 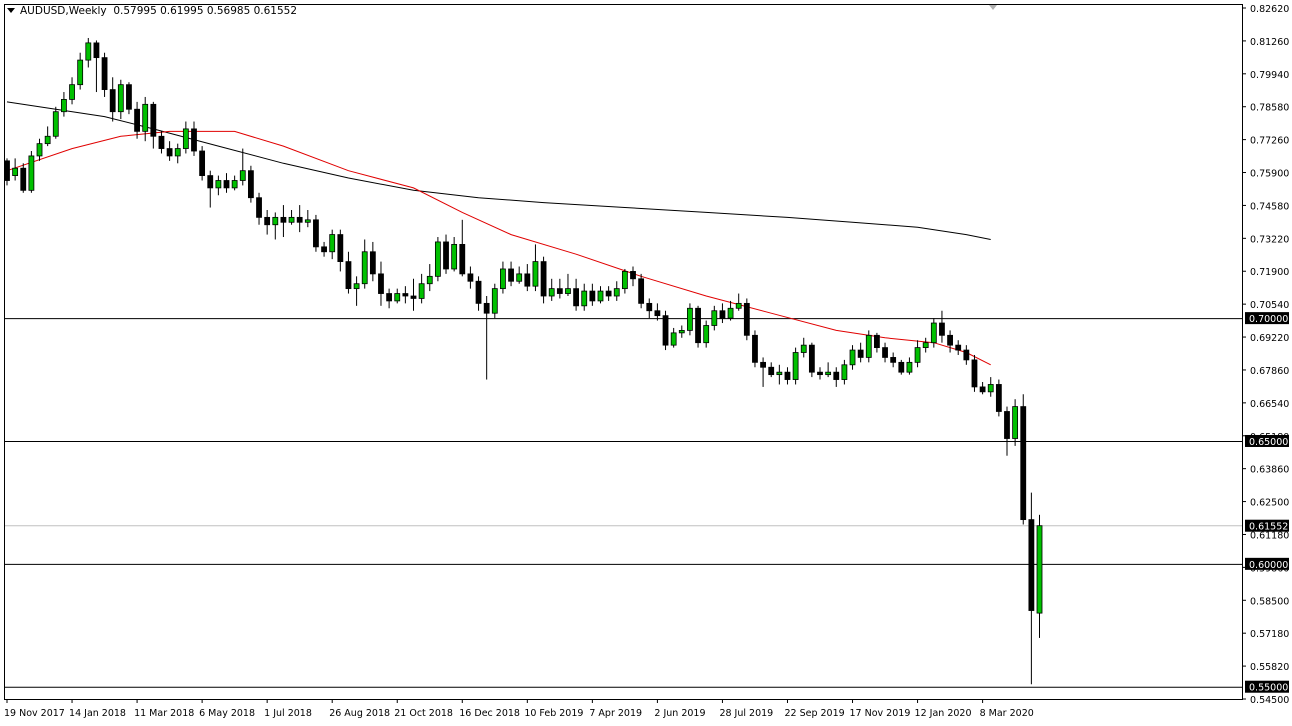 I want to click on time-tick-label: 22 Sep 2019, so click(x=814, y=713).